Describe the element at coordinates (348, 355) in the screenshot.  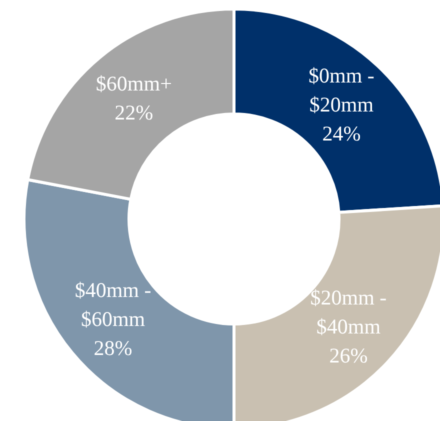
I see `data-label: 26%` at that location.